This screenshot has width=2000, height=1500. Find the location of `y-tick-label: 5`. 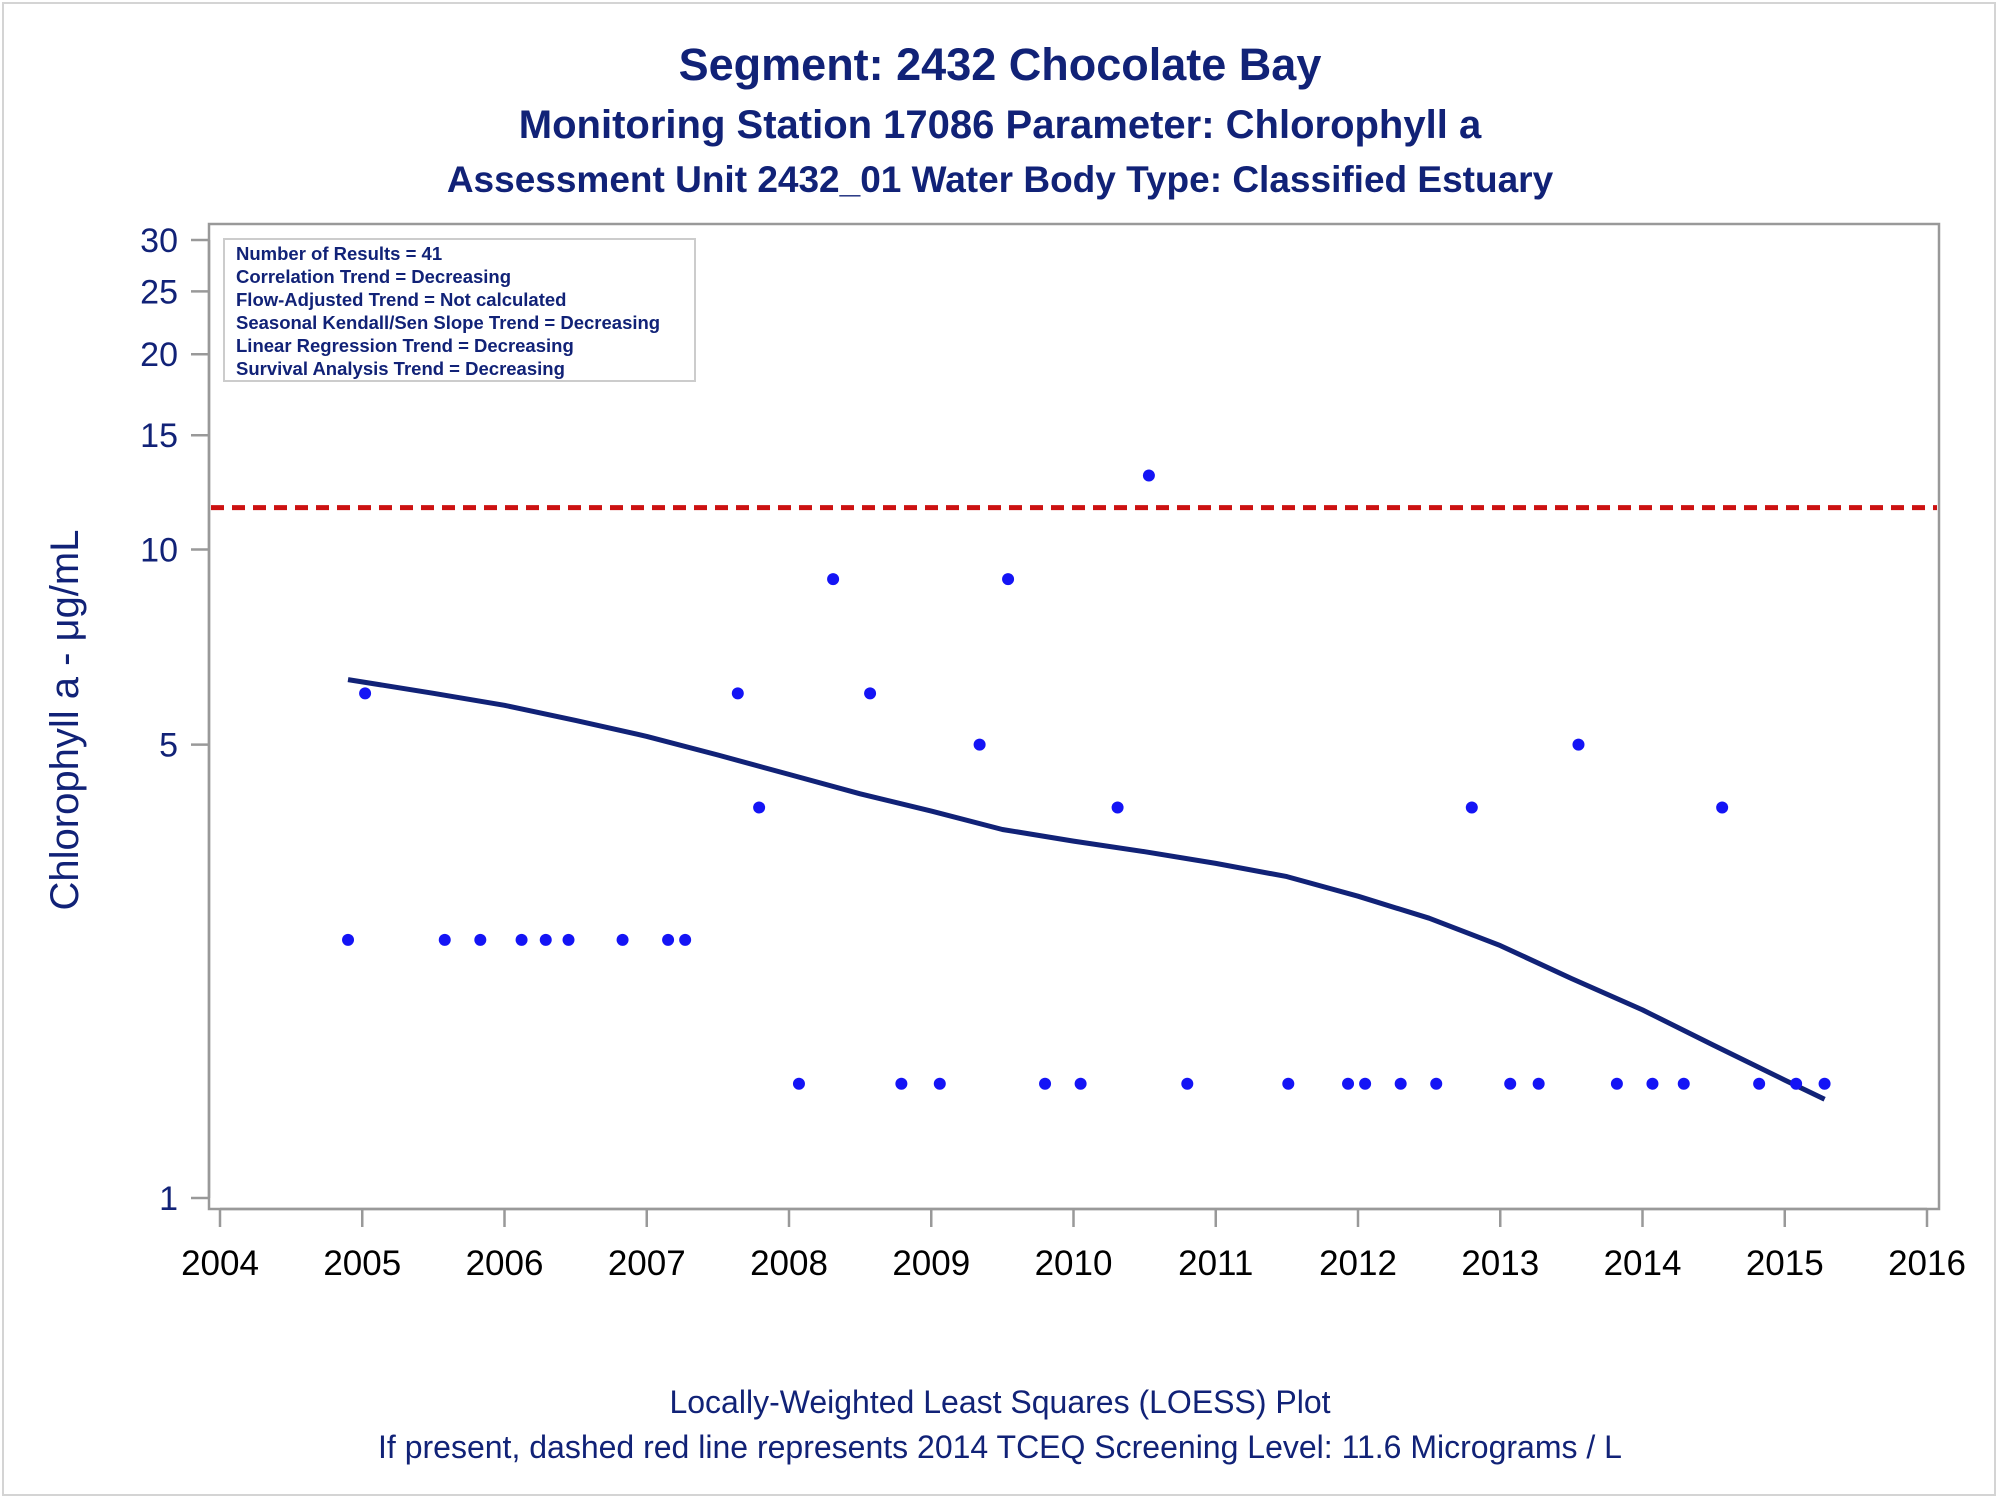

y-tick-label: 5 is located at coordinates (168, 746).